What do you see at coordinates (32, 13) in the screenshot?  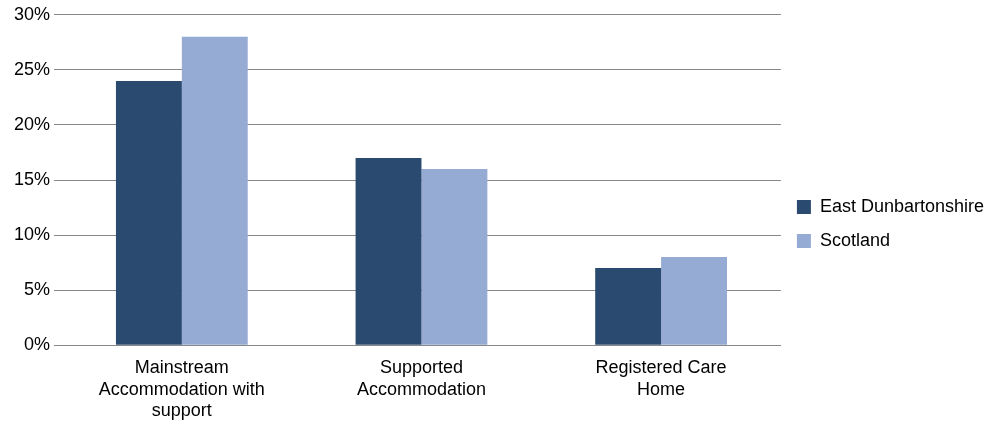 I see `y-tick-label: 30%` at bounding box center [32, 13].